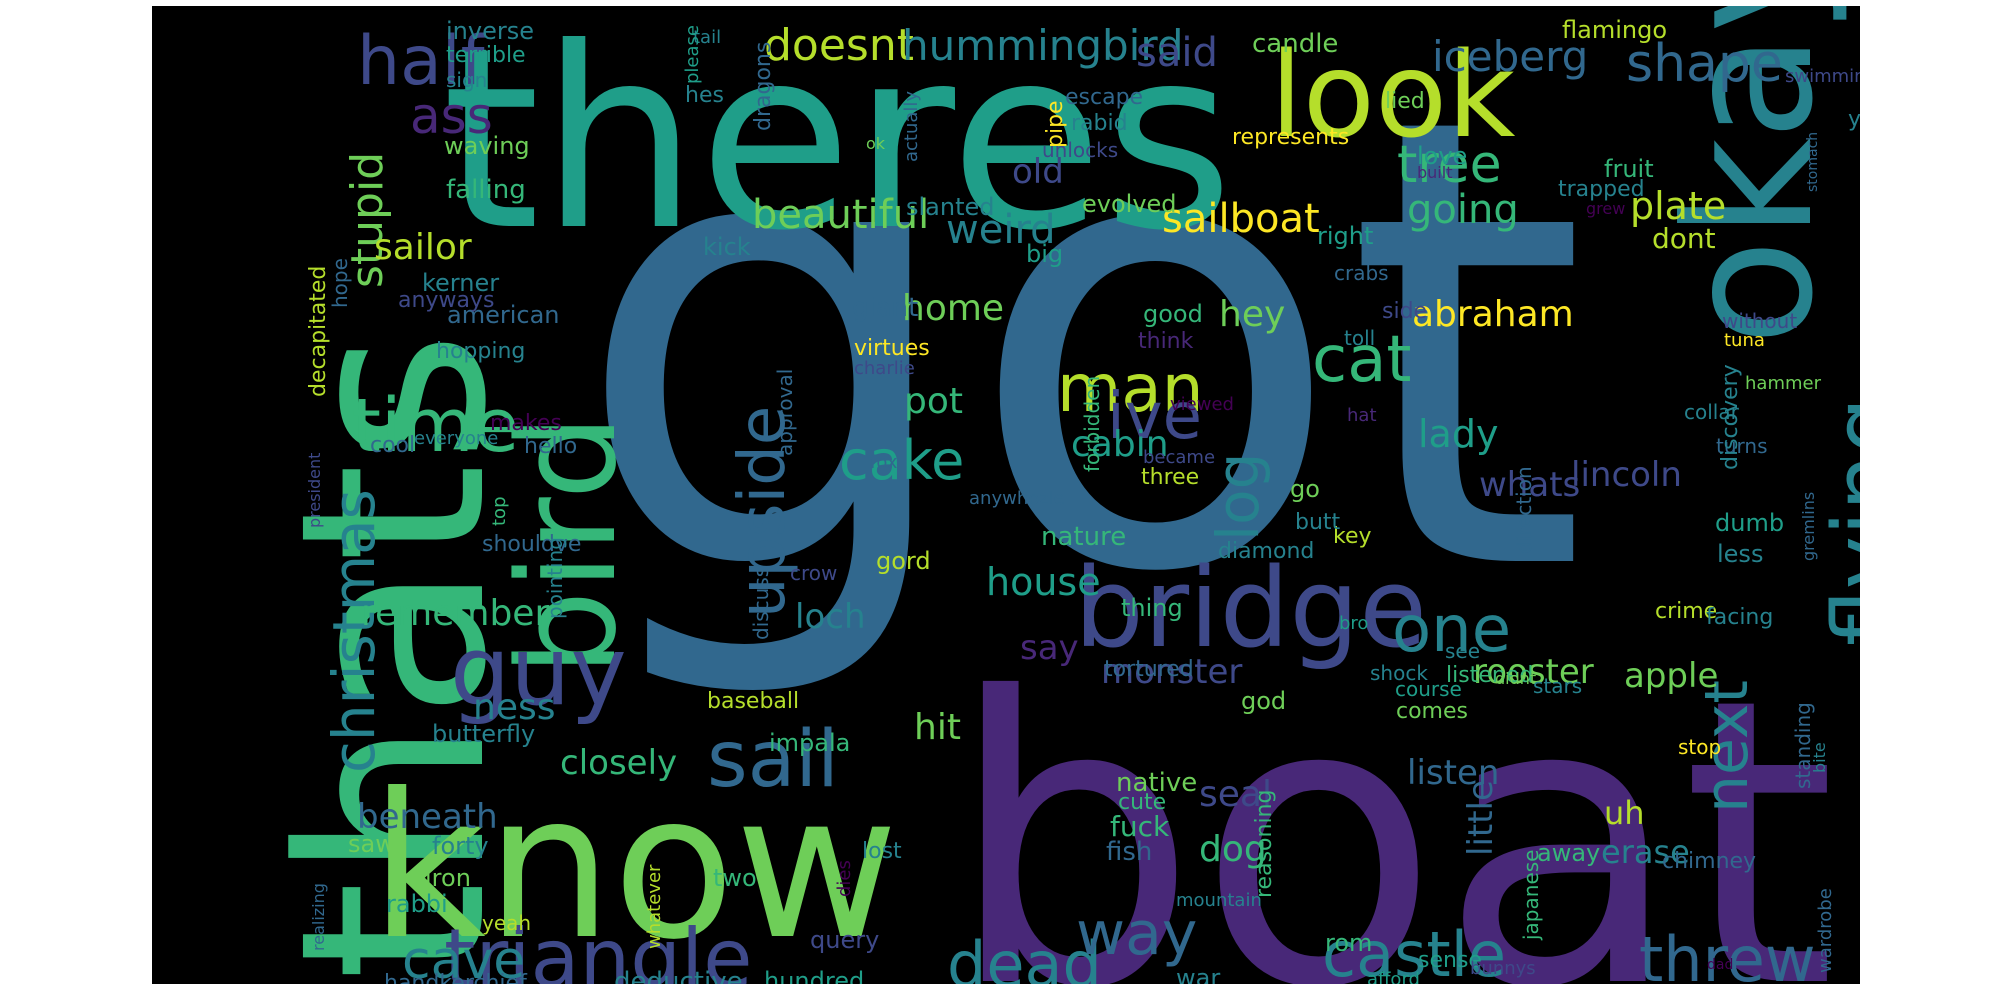 The height and width of the screenshot is (1000, 2000). Describe the element at coordinates (526, 423) in the screenshot. I see `word-makes: makes` at that location.